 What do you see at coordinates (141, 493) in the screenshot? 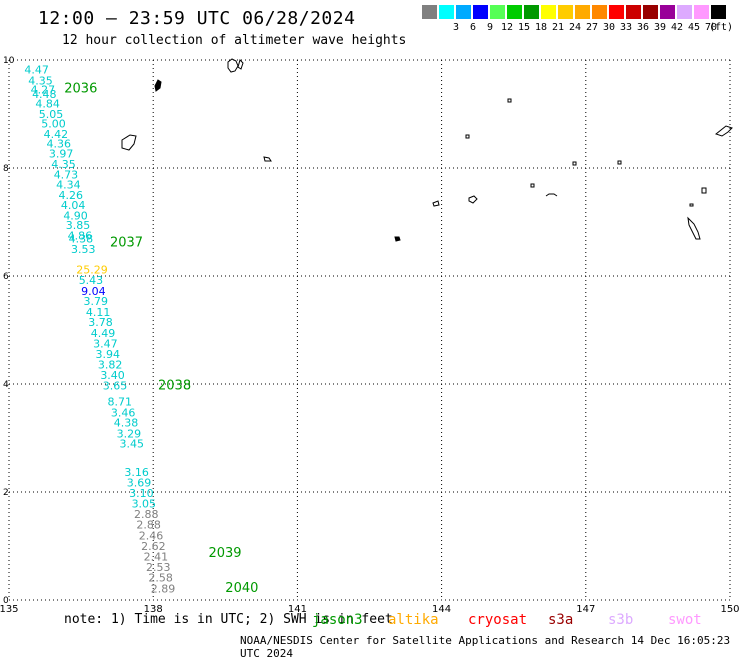
I see `wave-height-value: 3.10` at bounding box center [141, 493].